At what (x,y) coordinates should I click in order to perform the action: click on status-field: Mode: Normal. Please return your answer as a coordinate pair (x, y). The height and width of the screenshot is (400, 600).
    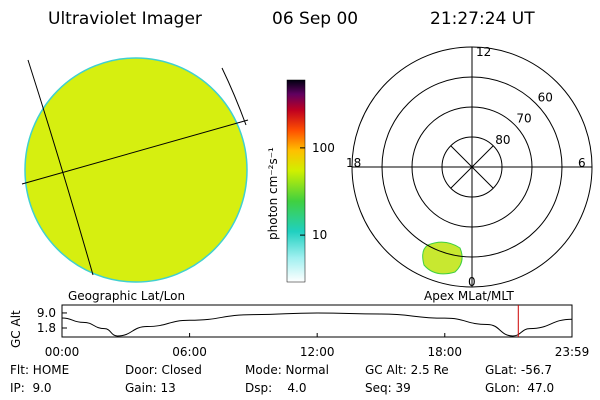
    Looking at the image, I should click on (287, 370).